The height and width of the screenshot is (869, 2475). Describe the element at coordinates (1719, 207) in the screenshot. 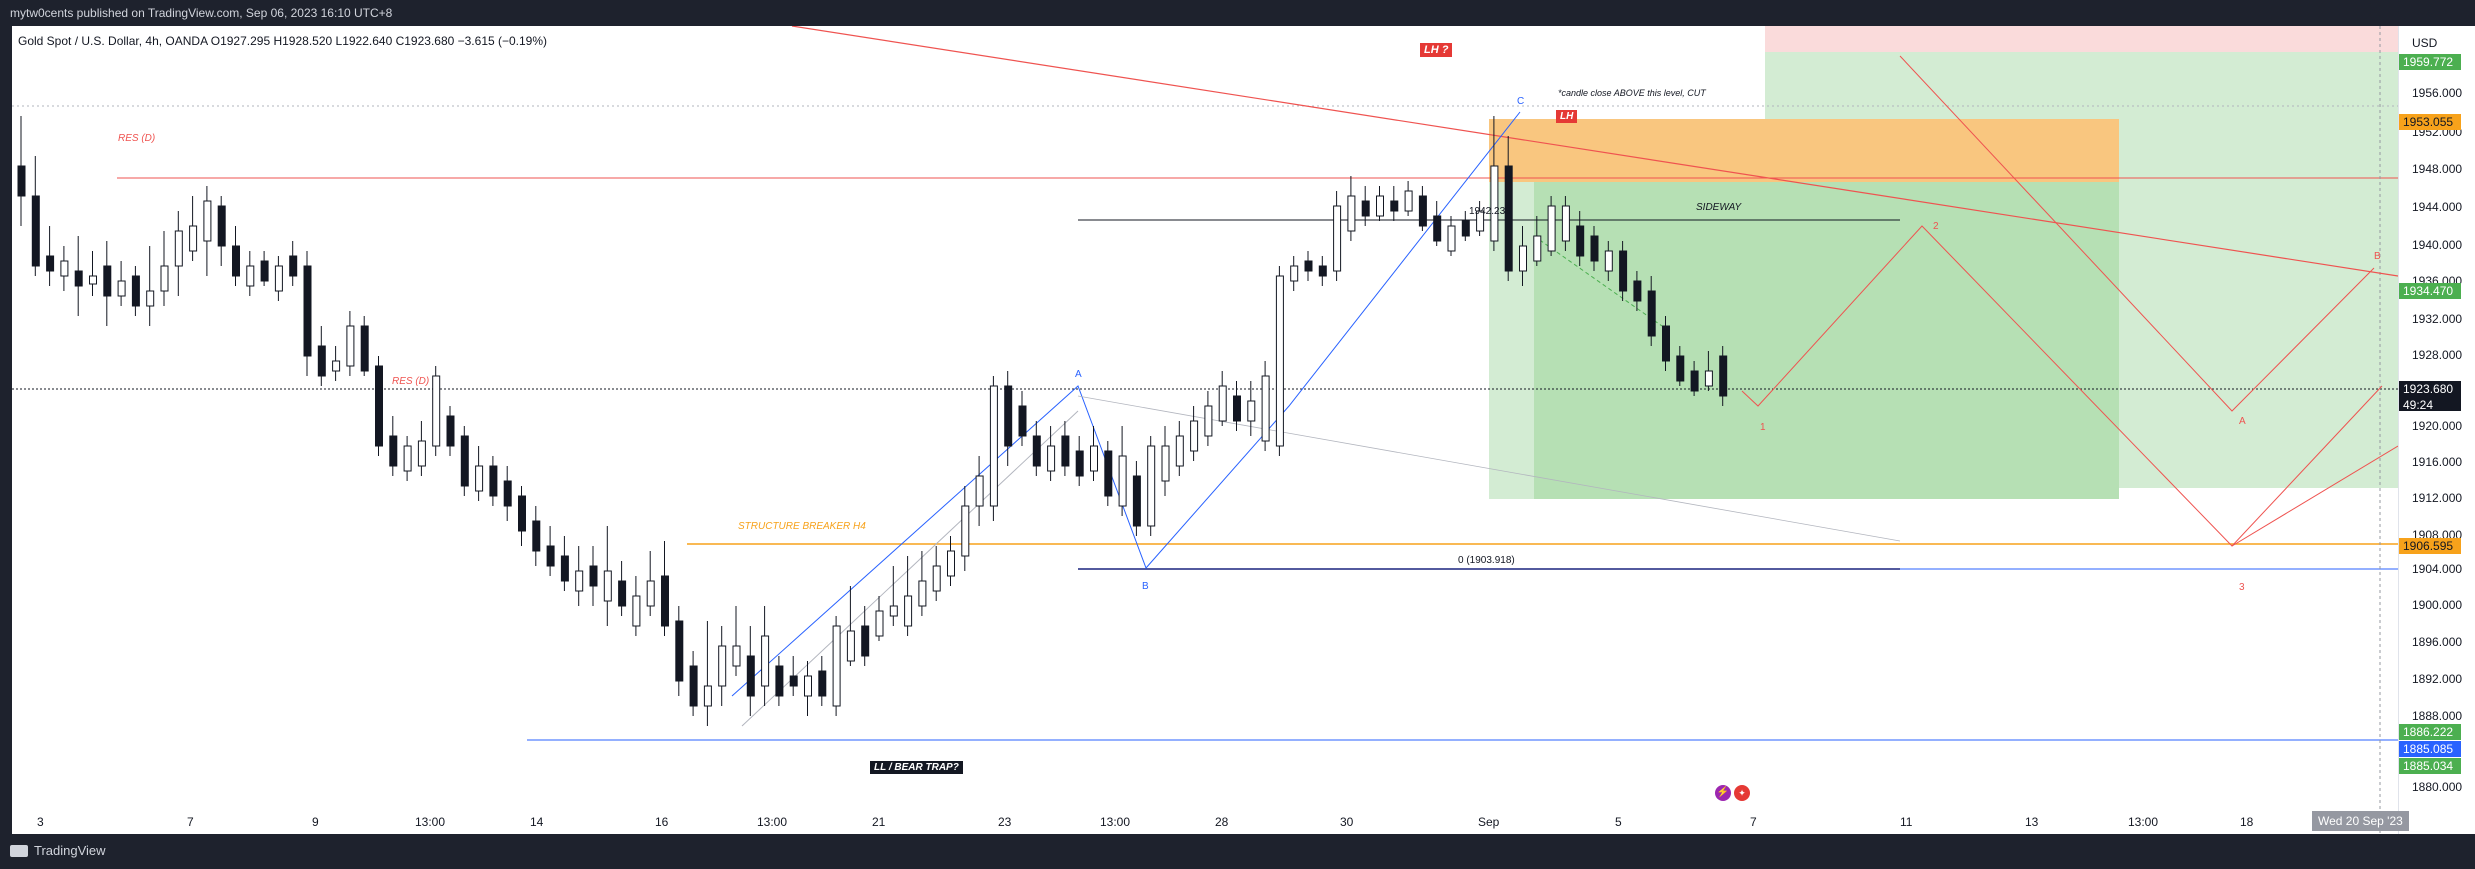

I see `sideway-label: SIDEWAY` at that location.